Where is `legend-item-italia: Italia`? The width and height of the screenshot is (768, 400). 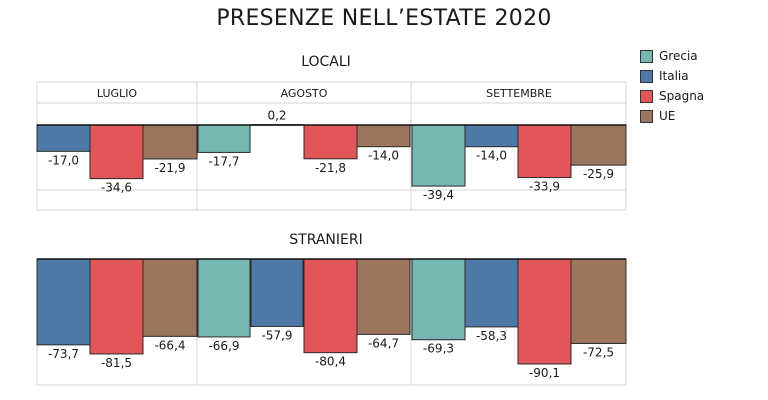 legend-item-italia: Italia is located at coordinates (672, 76).